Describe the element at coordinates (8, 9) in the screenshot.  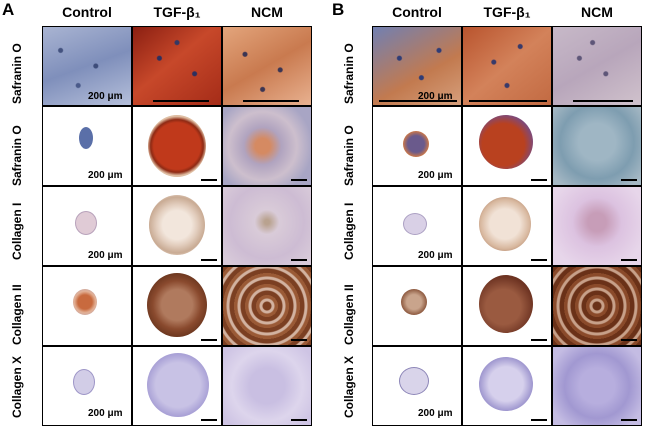
I see `panel-letter: A` at that location.